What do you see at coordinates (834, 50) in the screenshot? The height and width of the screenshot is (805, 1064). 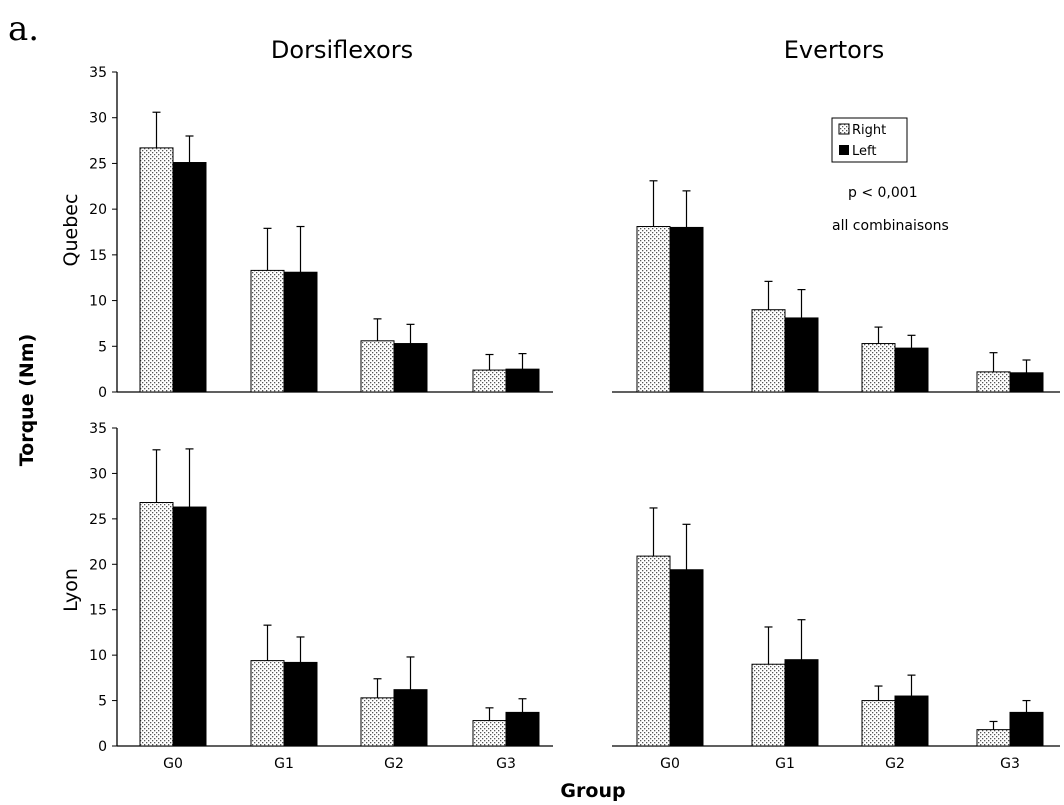 I see `column-title-evertors: Evertors` at bounding box center [834, 50].